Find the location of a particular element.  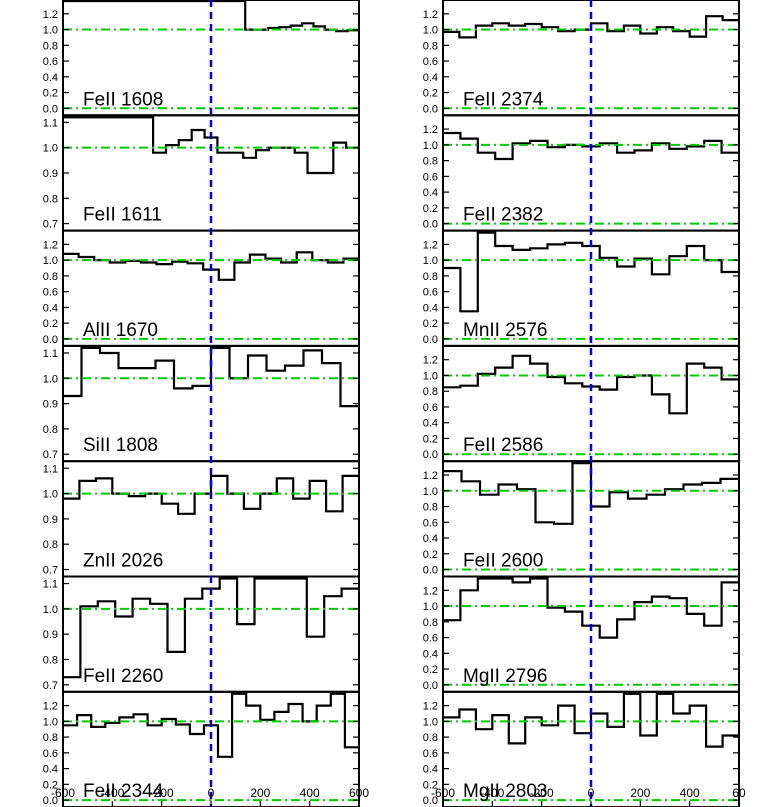

panel-label: MgII 2796 is located at coordinates (505, 676).